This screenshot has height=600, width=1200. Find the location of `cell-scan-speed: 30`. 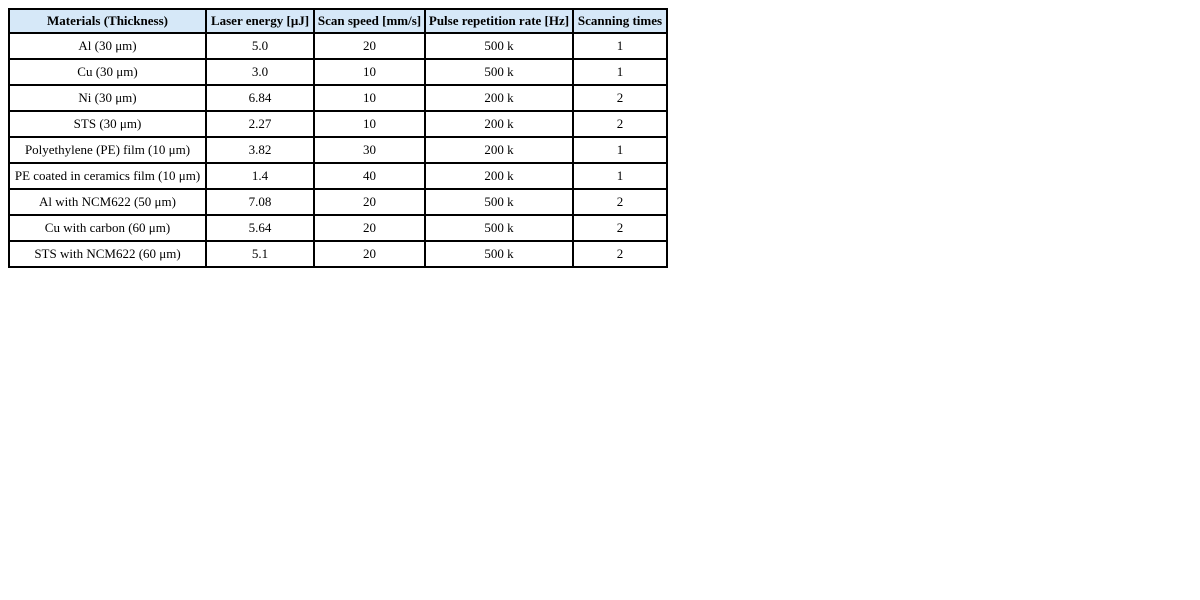

cell-scan-speed: 30 is located at coordinates (369, 150).